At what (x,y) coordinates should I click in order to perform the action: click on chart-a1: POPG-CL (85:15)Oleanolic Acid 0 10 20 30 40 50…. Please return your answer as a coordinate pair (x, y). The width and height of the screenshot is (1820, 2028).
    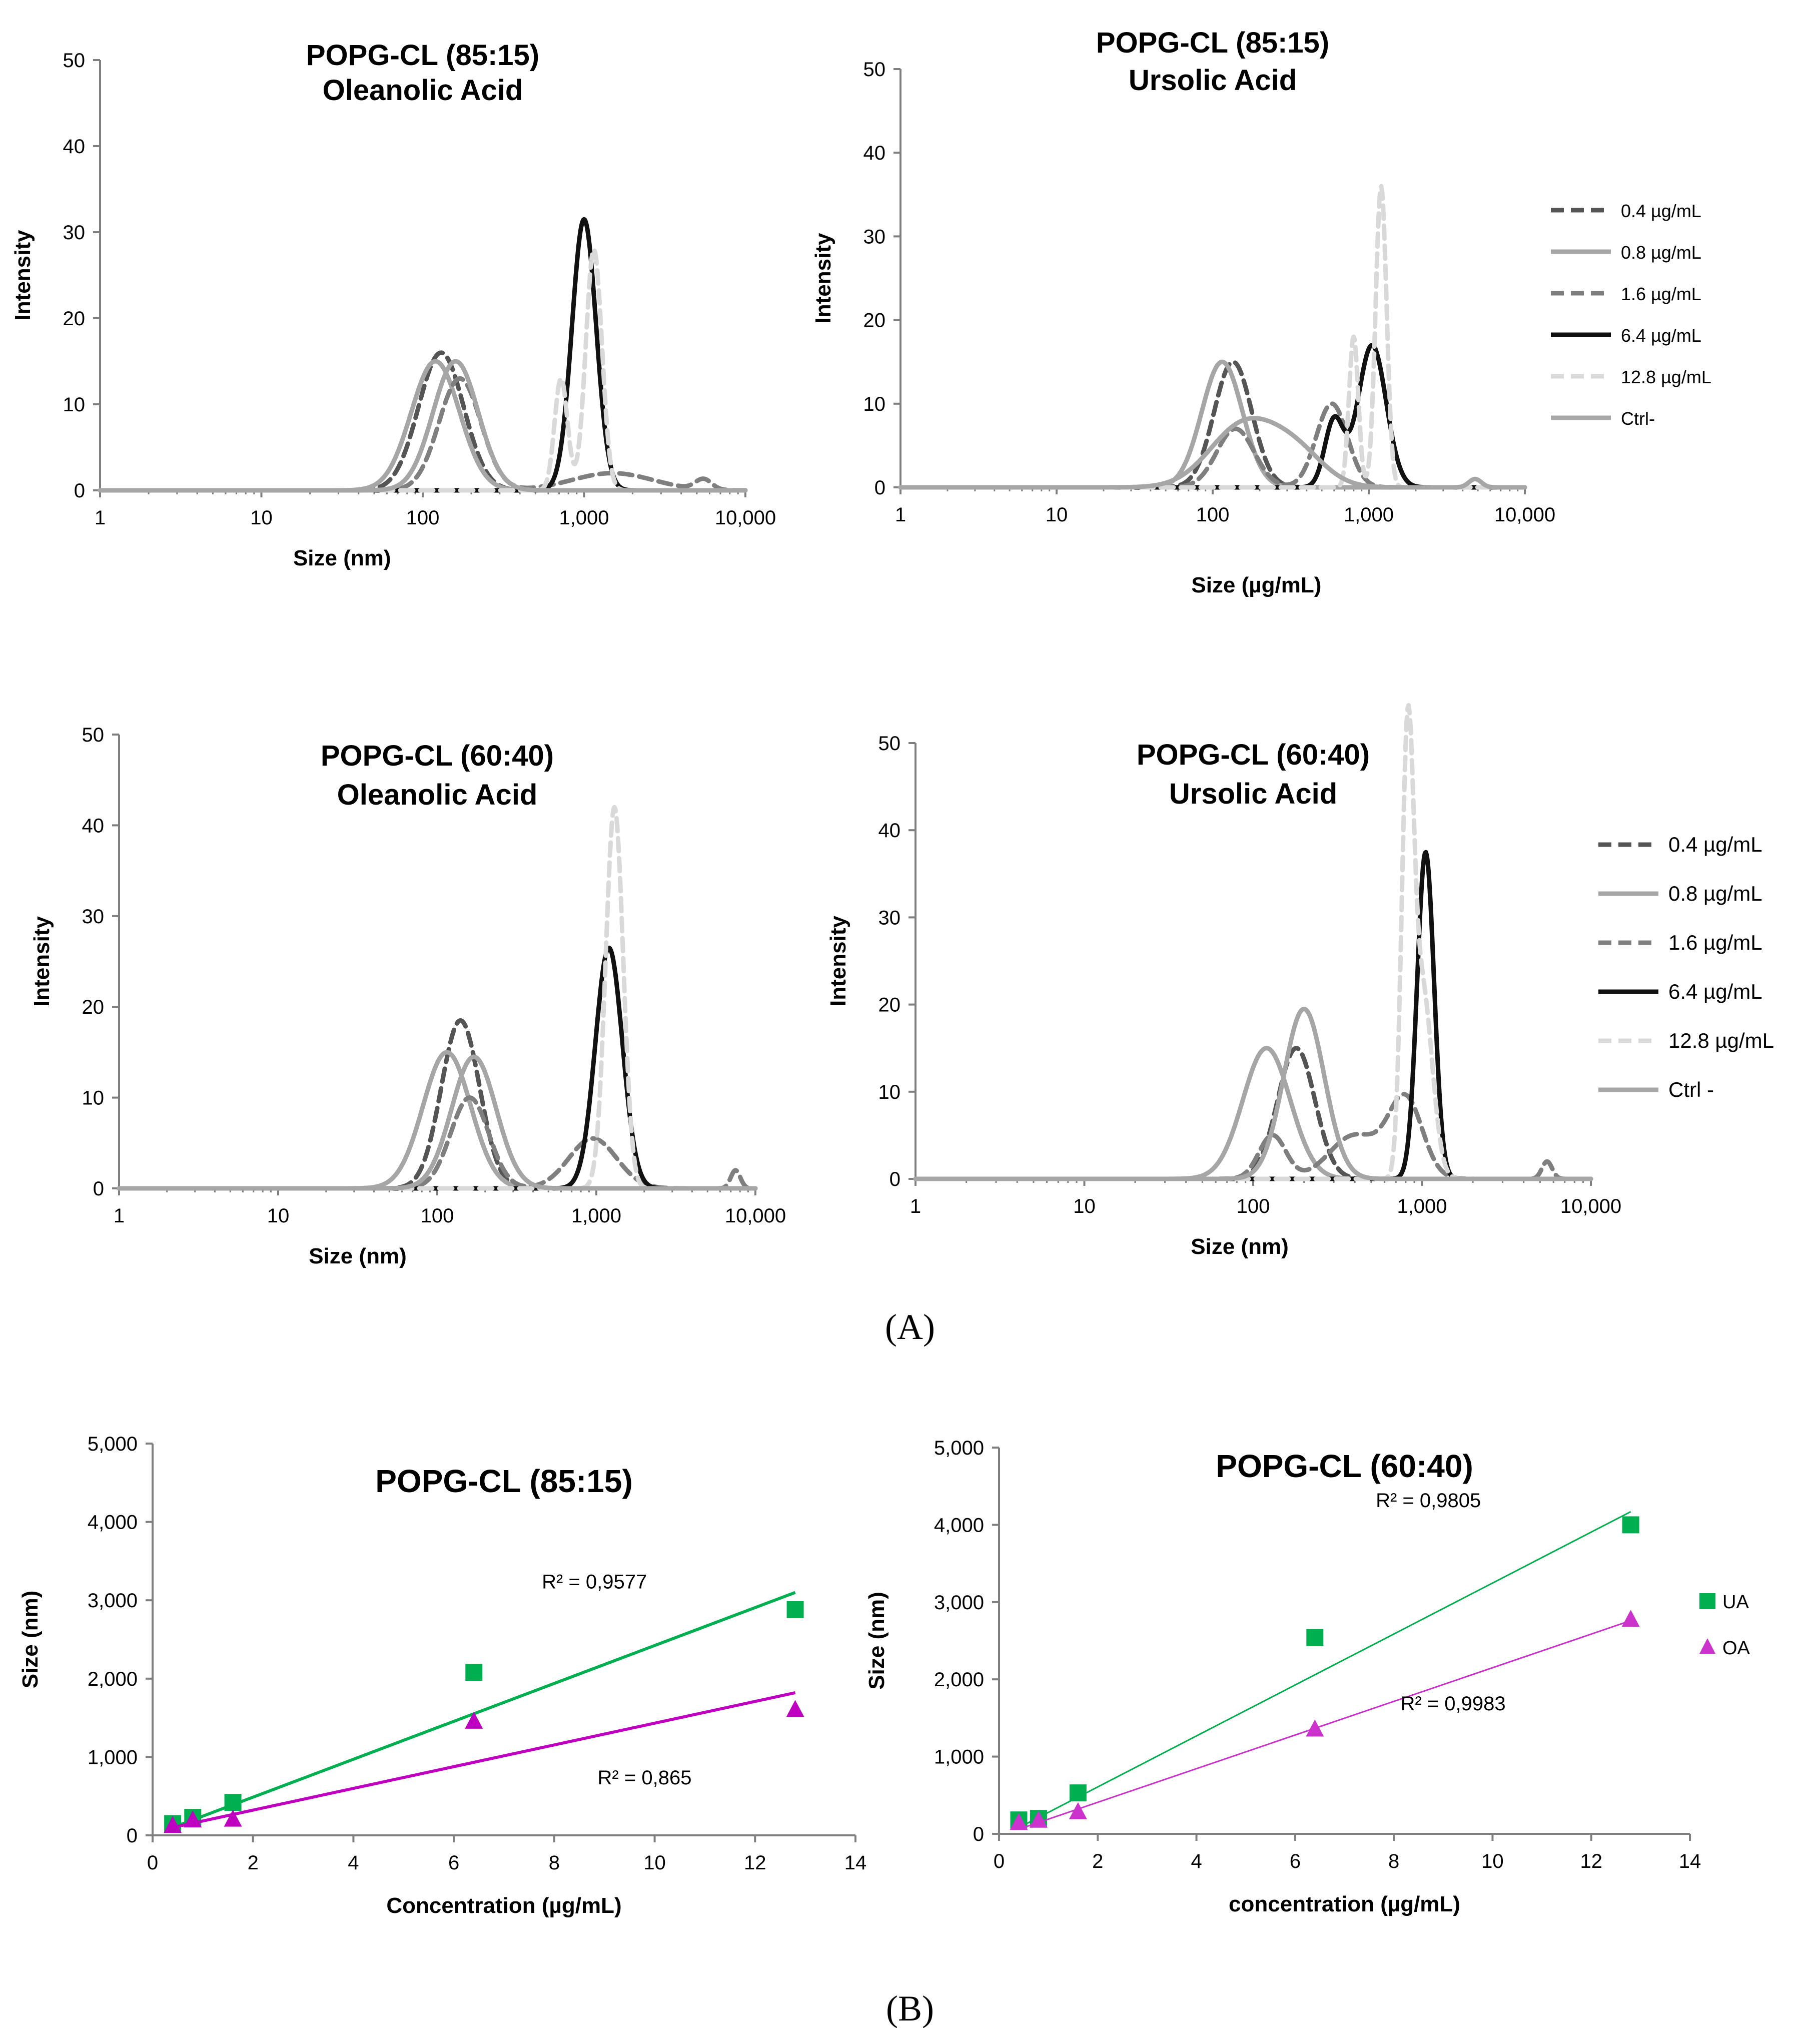
    Looking at the image, I should click on (394, 304).